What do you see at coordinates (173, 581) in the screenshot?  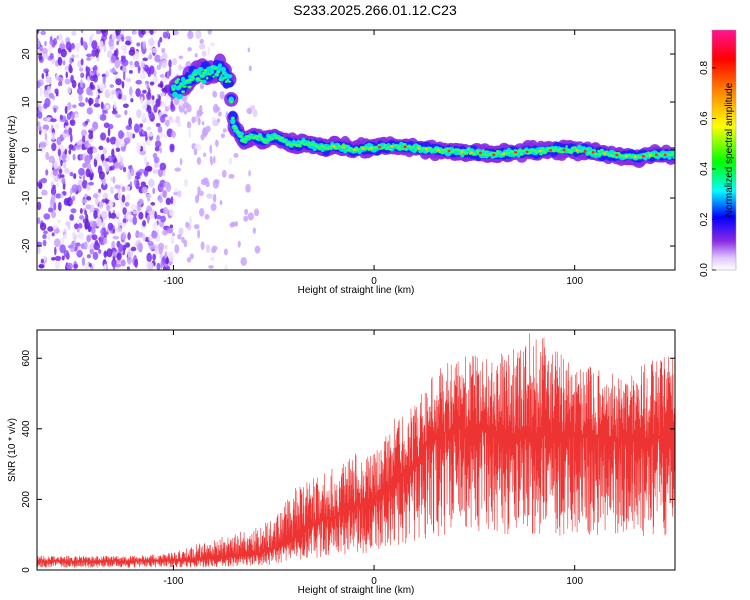 I see `x-tick-label: -100` at bounding box center [173, 581].